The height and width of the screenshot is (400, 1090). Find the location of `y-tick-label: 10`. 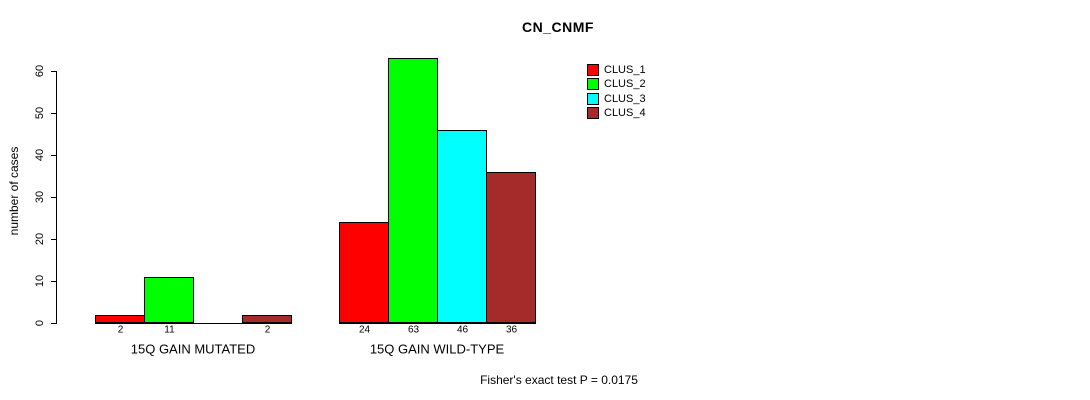

y-tick-label: 10 is located at coordinates (40, 281).